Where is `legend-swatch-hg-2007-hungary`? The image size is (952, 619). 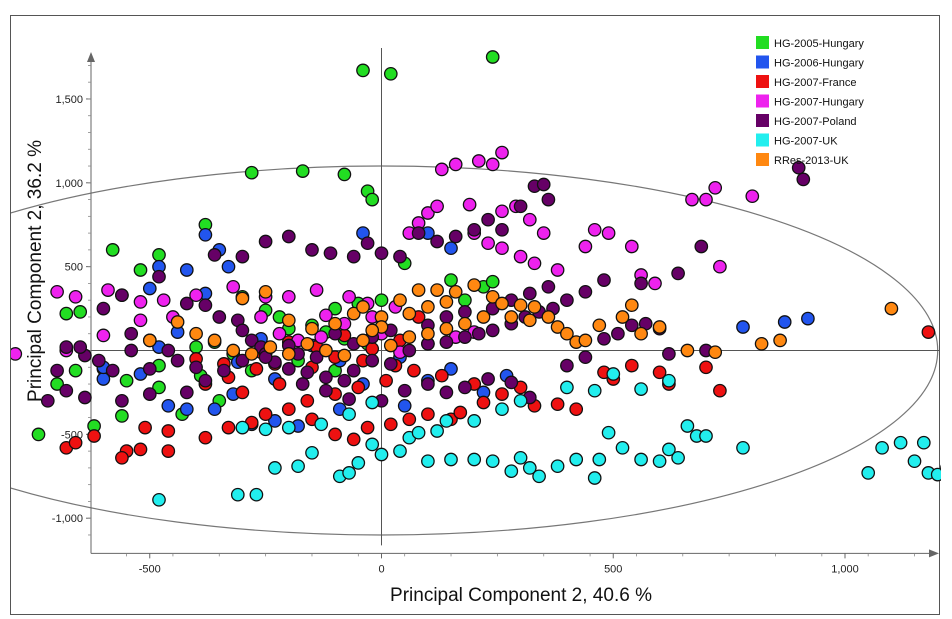 legend-swatch-hg-2007-hungary is located at coordinates (762, 101).